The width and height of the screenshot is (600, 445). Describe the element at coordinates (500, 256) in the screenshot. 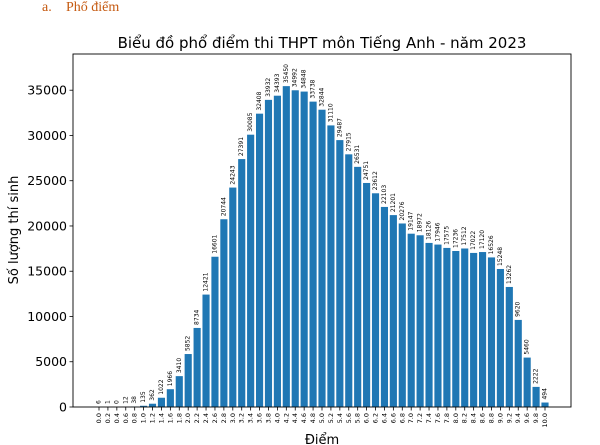

I see `data-label: 15248` at that location.